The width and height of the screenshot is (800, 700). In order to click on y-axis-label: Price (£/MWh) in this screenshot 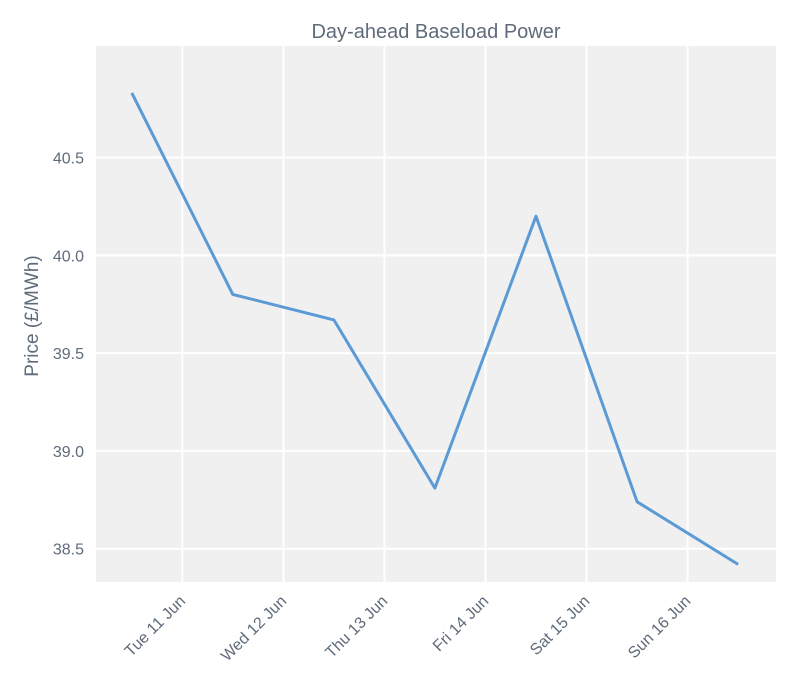, I will do `click(32, 315)`.